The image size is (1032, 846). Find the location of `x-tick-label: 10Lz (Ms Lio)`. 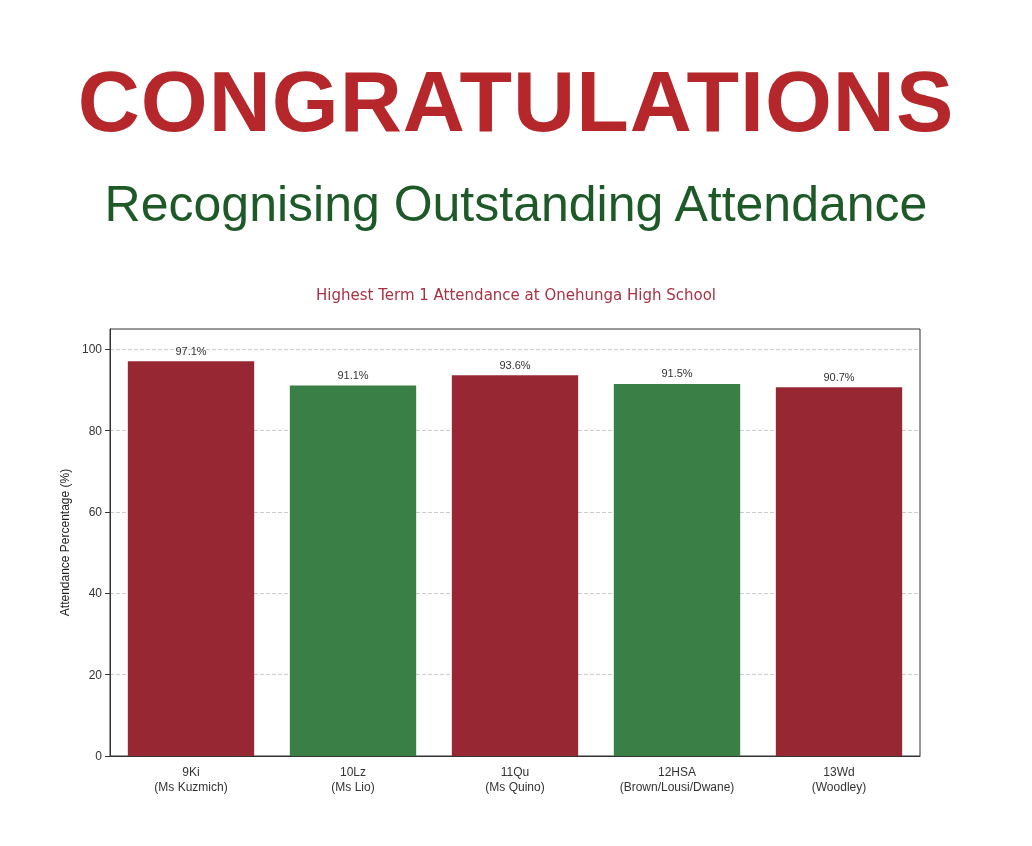

x-tick-label: 10Lz (Ms Lio) is located at coordinates (353, 779).